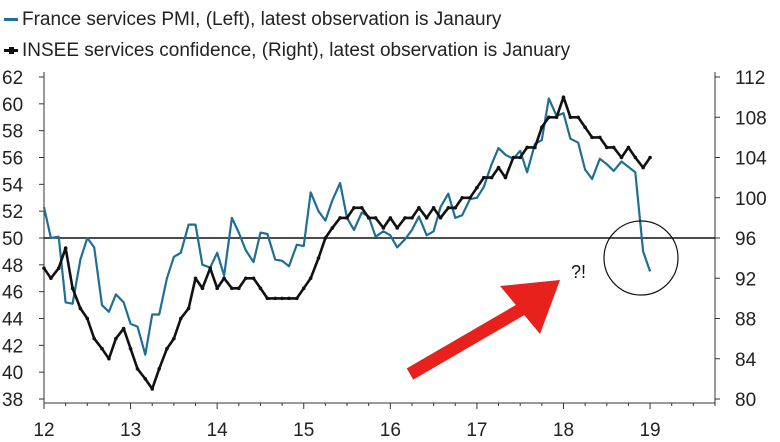  Describe the element at coordinates (476, 430) in the screenshot. I see `x-tick-label: 17` at that location.